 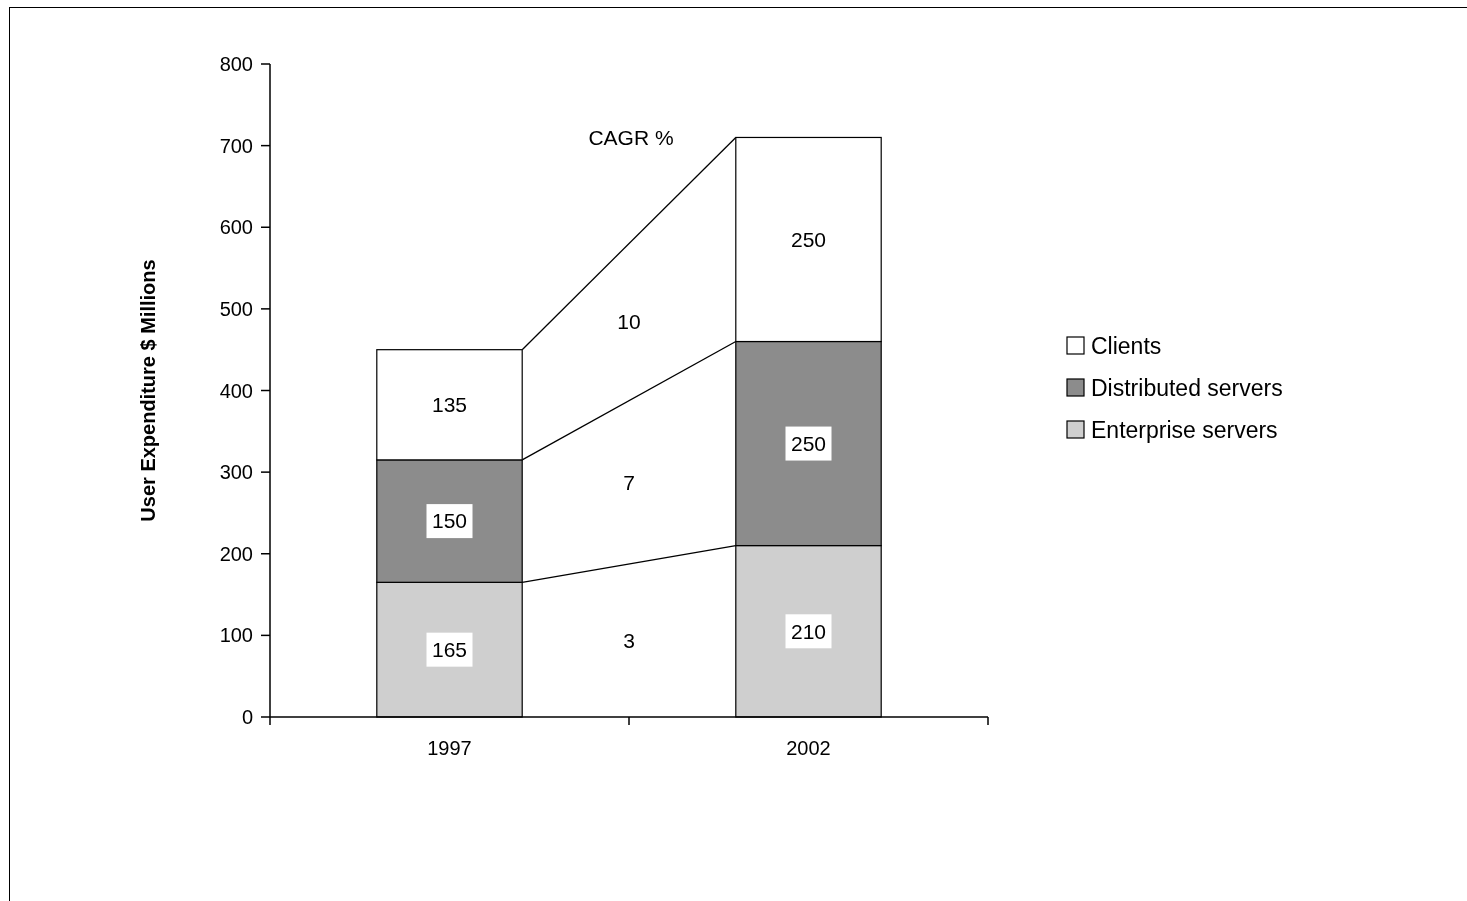 What do you see at coordinates (1187, 388) in the screenshot?
I see `legend-label: Distributed servers` at bounding box center [1187, 388].